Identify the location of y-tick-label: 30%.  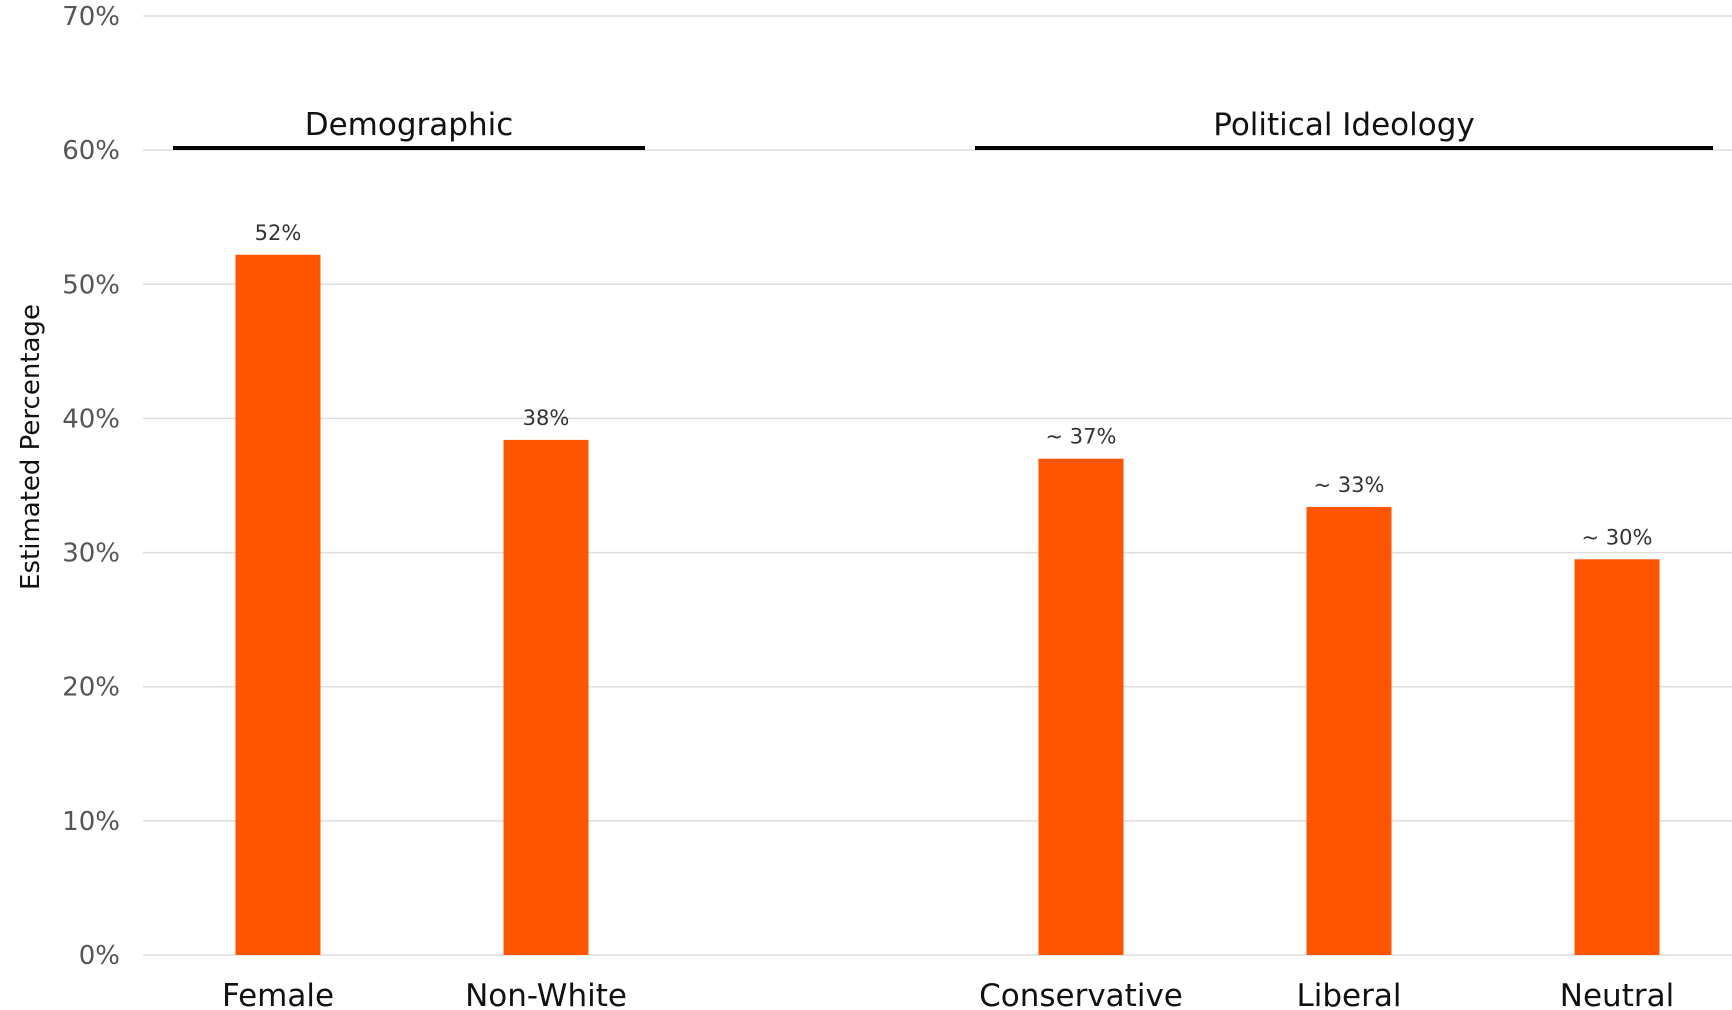
(91, 554).